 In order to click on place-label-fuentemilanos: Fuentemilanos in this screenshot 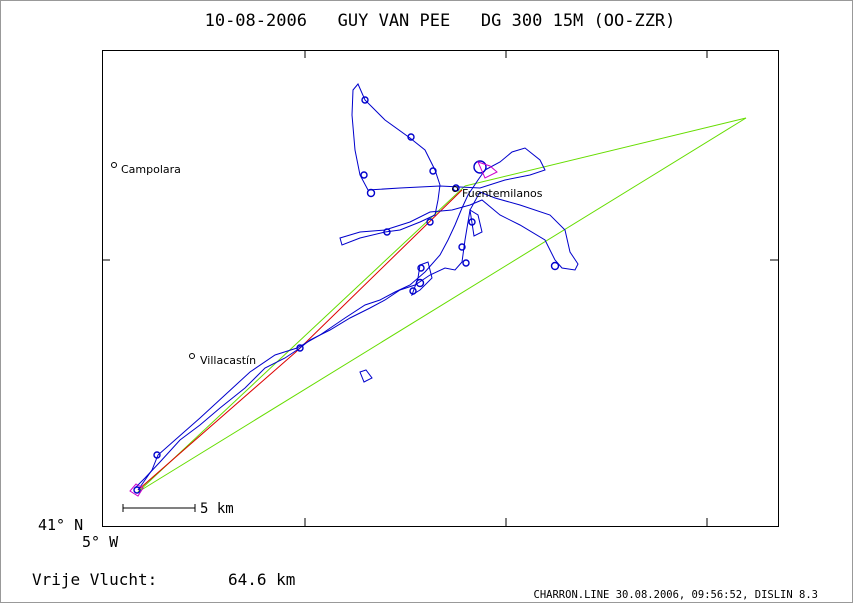, I will do `click(502, 193)`.